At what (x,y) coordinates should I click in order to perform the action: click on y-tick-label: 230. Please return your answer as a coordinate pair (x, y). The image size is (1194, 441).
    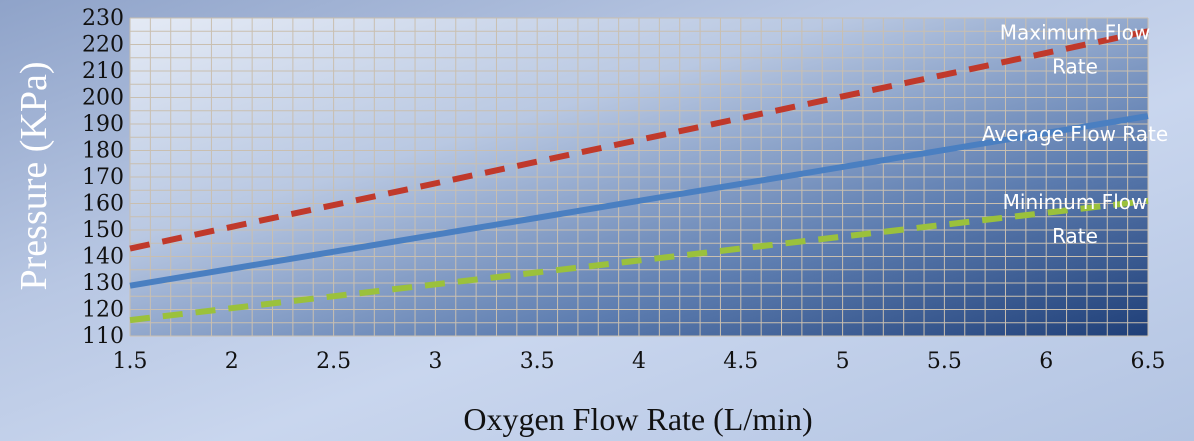
    Looking at the image, I should click on (103, 18).